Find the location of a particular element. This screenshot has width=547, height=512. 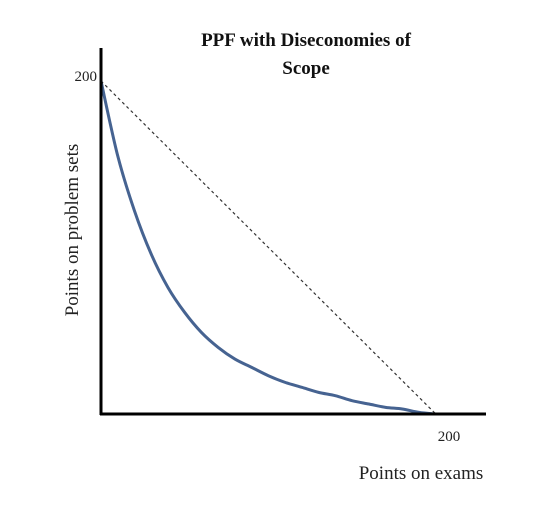

x-tick-label-200: 200 is located at coordinates (449, 437).